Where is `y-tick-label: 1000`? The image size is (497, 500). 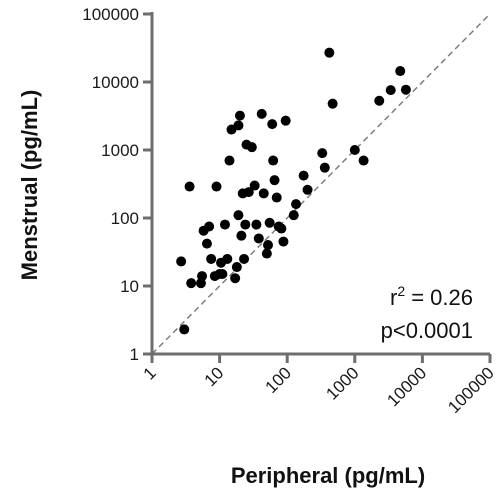 y-tick-label: 1000 is located at coordinates (120, 150).